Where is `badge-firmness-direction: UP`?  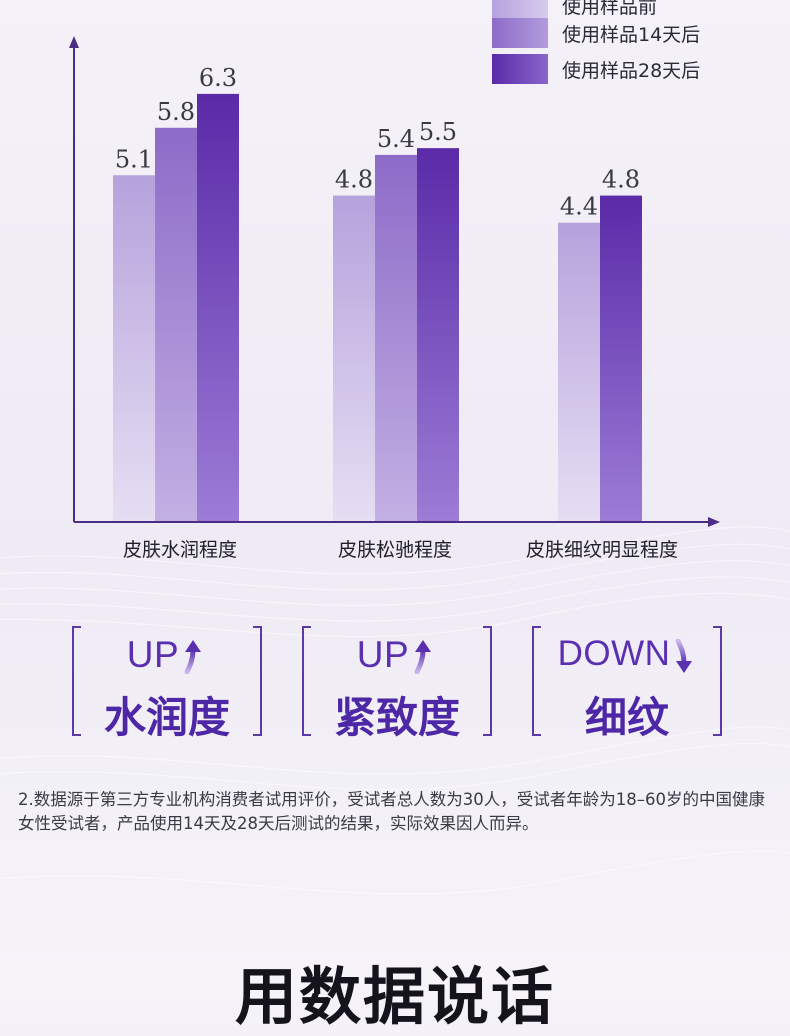
badge-firmness-direction: UP is located at coordinates (383, 654).